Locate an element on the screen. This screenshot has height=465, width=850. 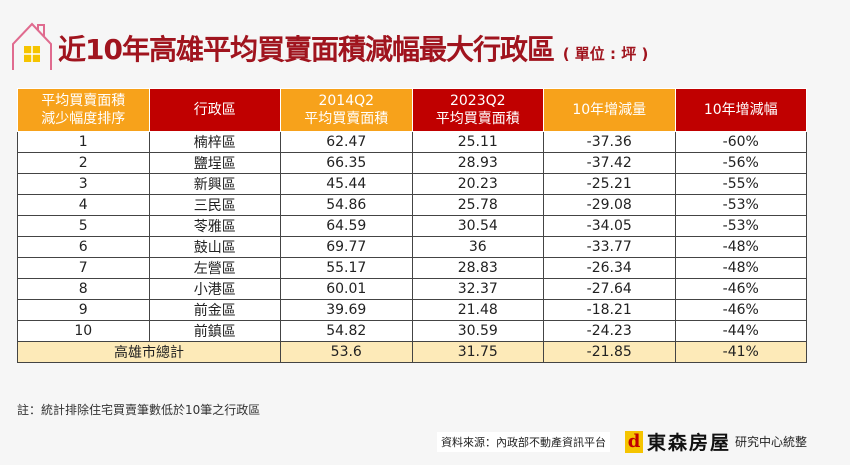
table-cell: 30.59 is located at coordinates (477, 331).